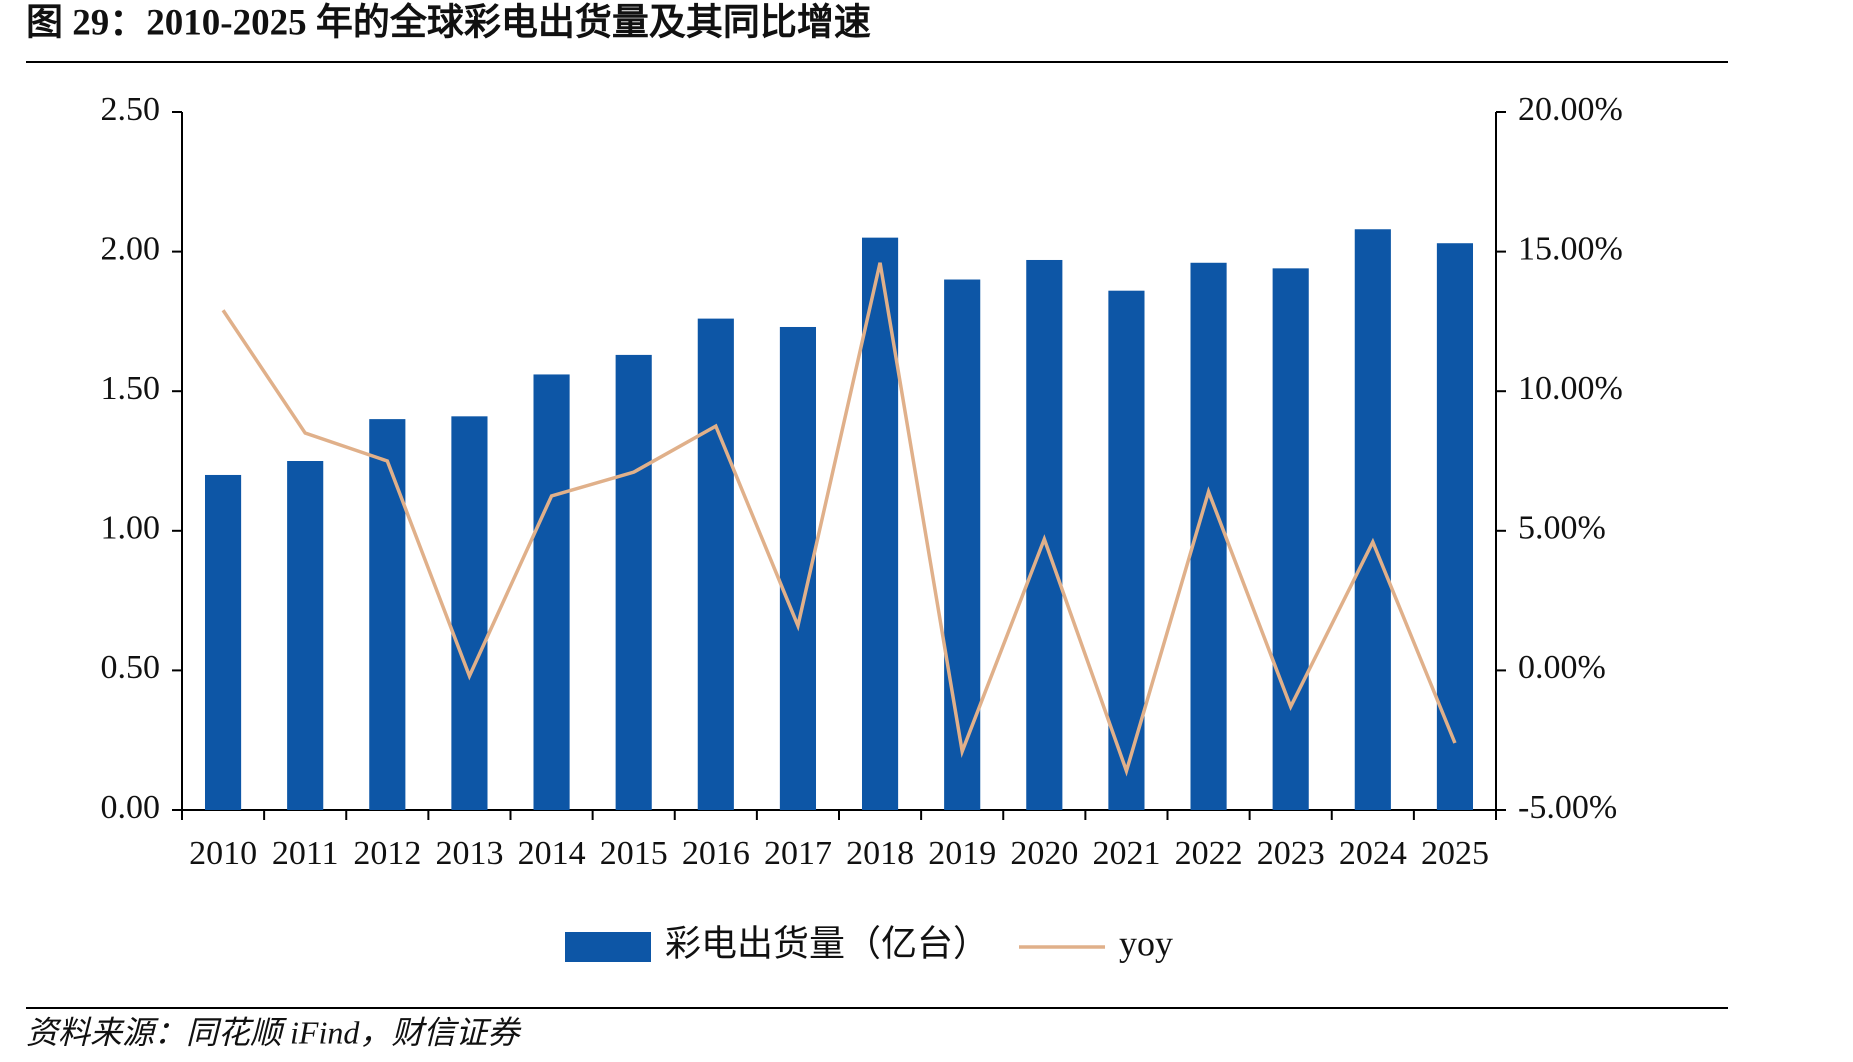 Image resolution: width=1853 pixels, height=1062 pixels. What do you see at coordinates (274, 1032) in the screenshot?
I see `source-note: 资料来源：同花顺 iFind，财信证券` at bounding box center [274, 1032].